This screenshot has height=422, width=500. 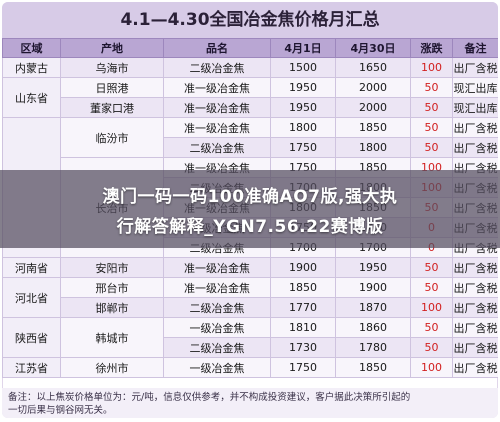 I want to click on table-row: 陕西省 韩城市 一级冶金焦 1810 1860 50 出厂含税, so click(x=250, y=337).